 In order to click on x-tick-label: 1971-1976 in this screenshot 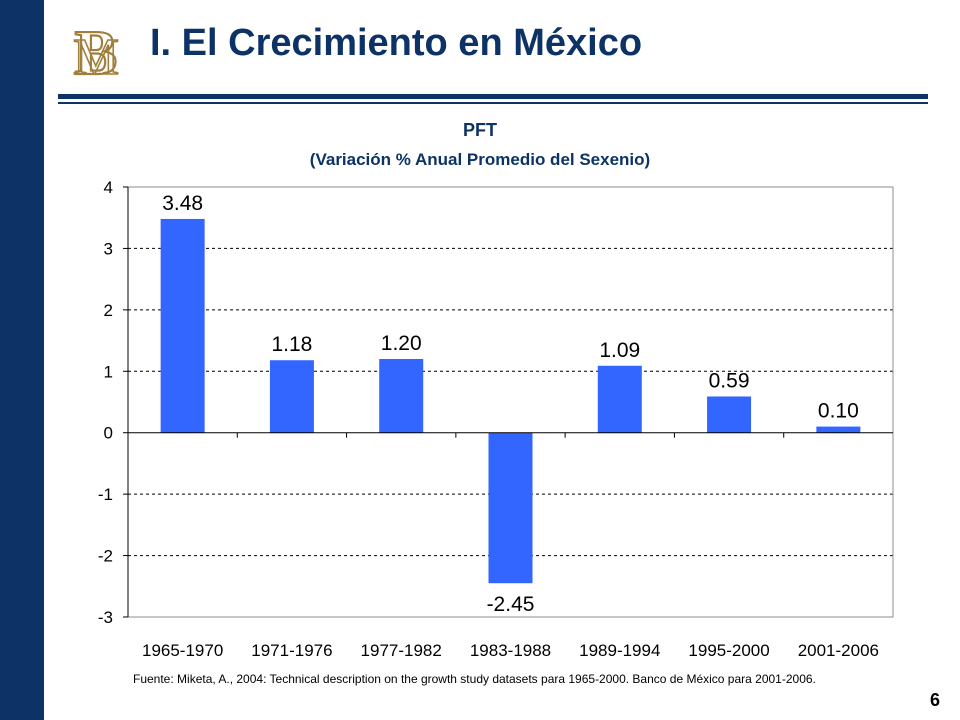, I will do `click(291, 650)`.